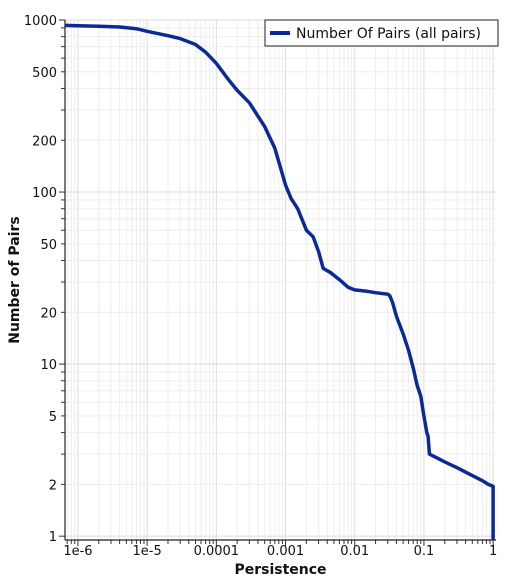 This screenshot has width=518, height=583. Describe the element at coordinates (424, 551) in the screenshot. I see `x-tick-label: 0.1` at that location.